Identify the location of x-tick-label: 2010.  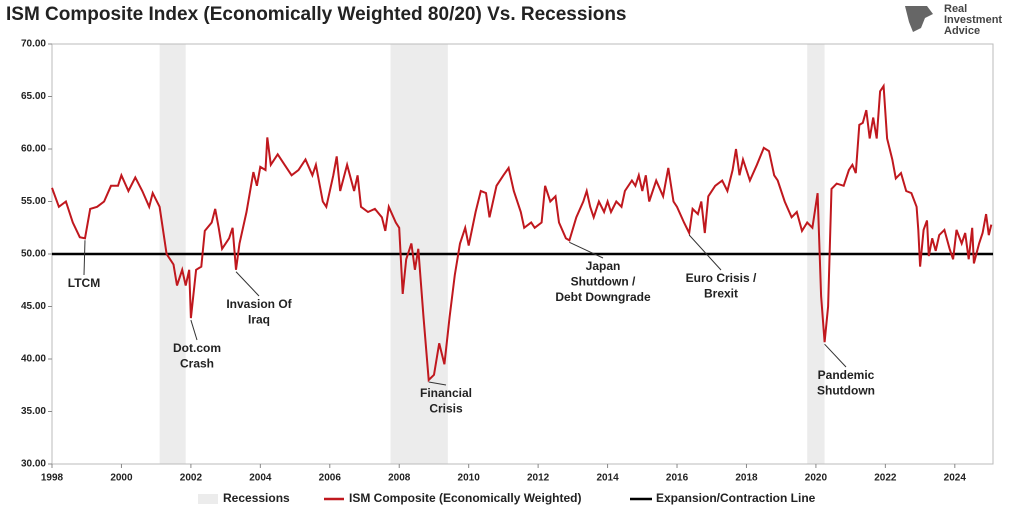
(469, 478).